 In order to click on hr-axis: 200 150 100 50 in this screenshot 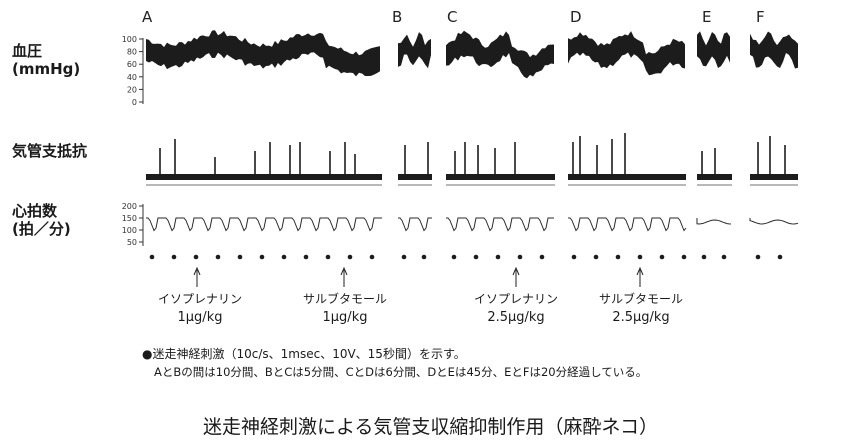, I will do `click(133, 224)`.